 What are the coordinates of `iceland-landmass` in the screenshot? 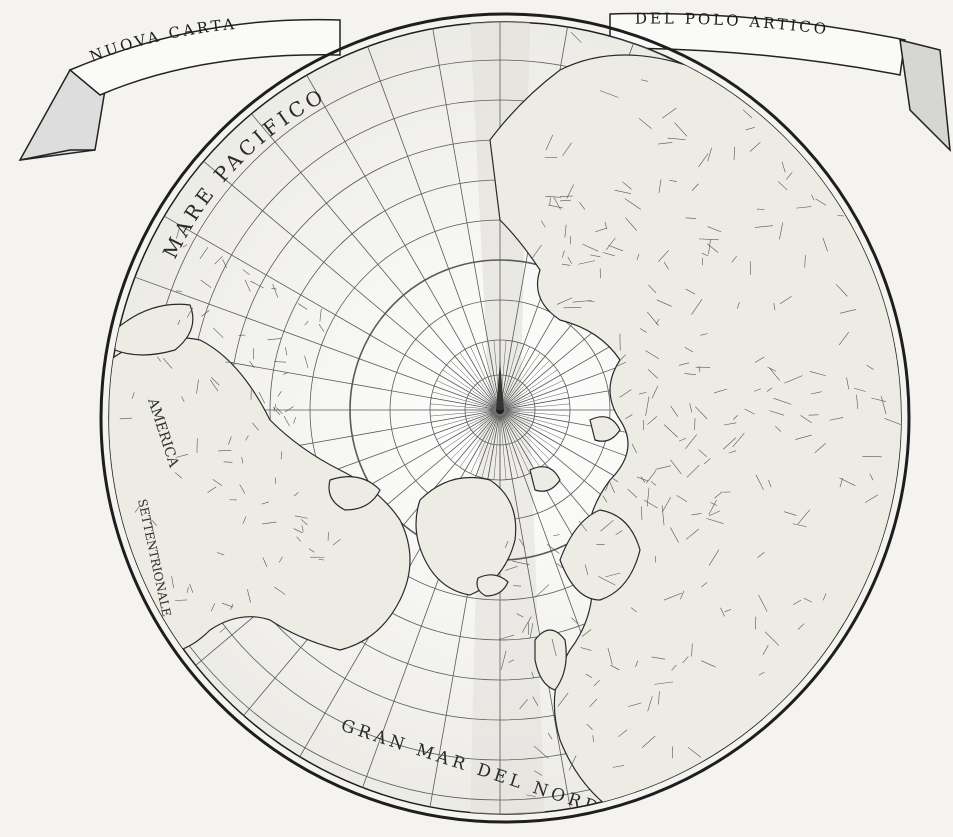 It's located at (492, 585).